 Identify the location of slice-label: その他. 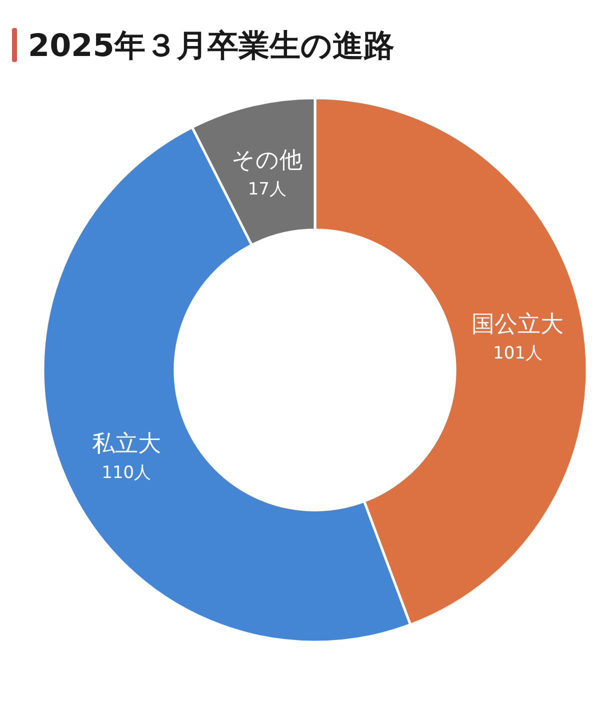
(267, 161).